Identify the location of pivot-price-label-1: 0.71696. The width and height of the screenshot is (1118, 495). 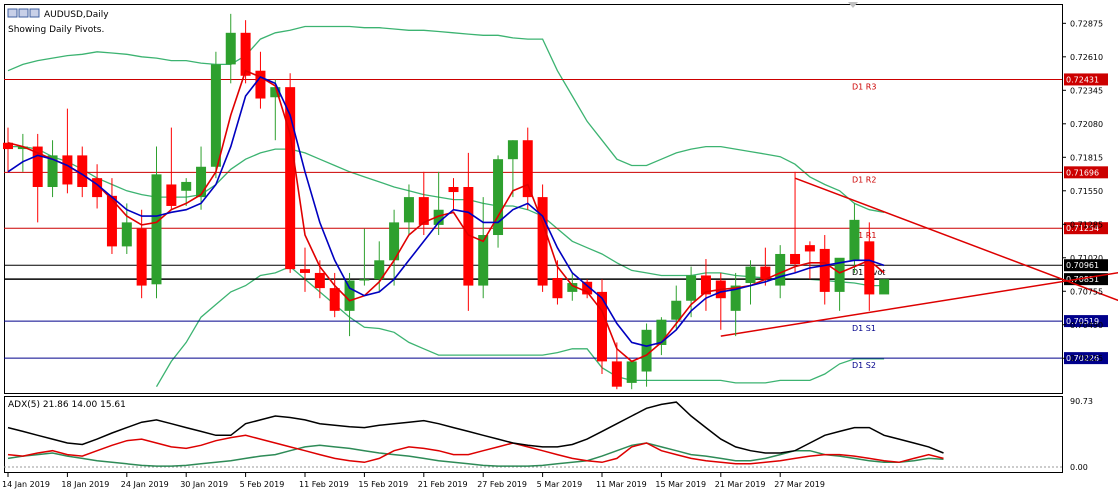
(1082, 172).